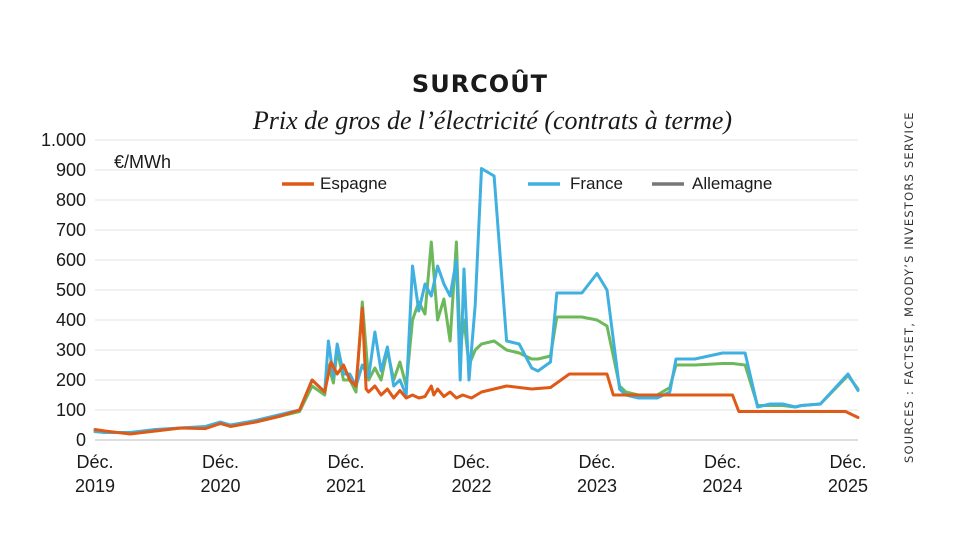  What do you see at coordinates (353, 183) in the screenshot?
I see `legend-label-espagne: Espagne` at bounding box center [353, 183].